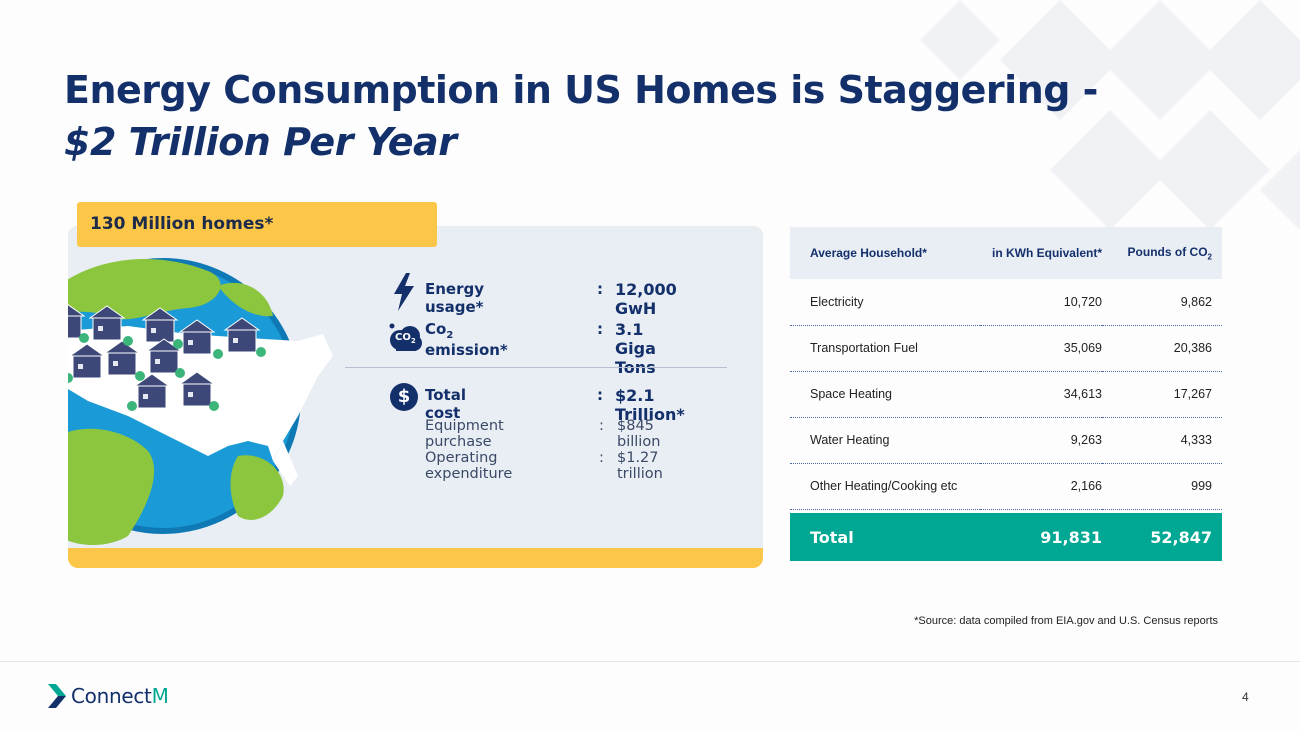 Image resolution: width=1300 pixels, height=731 pixels. Describe the element at coordinates (1041, 348) in the screenshot. I see `row-kwh: 35,069` at that location.